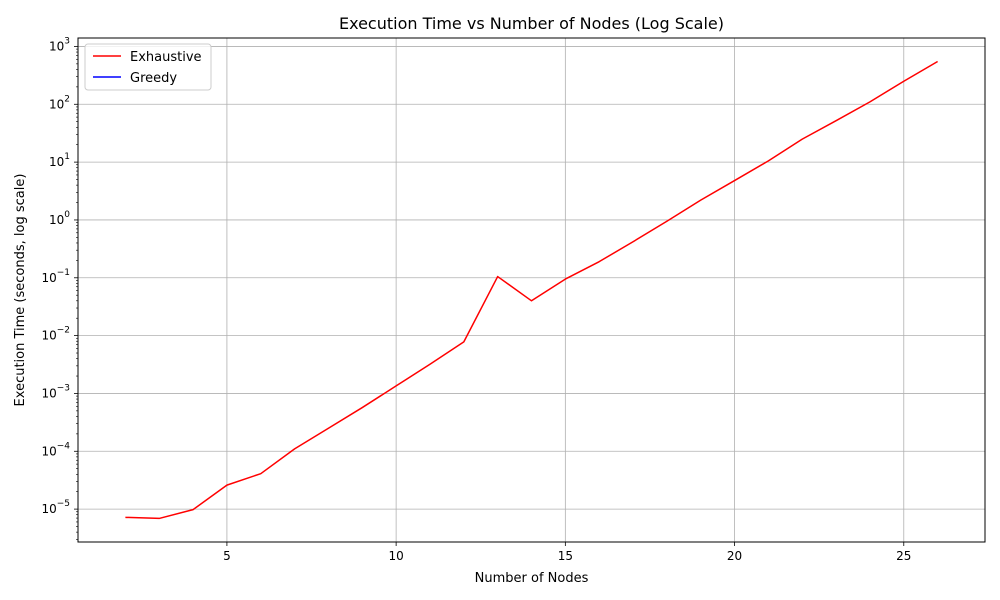 This screenshot has width=1000, height=600. What do you see at coordinates (67, 157) in the screenshot?
I see `y-tick-exponent: 1` at bounding box center [67, 157].